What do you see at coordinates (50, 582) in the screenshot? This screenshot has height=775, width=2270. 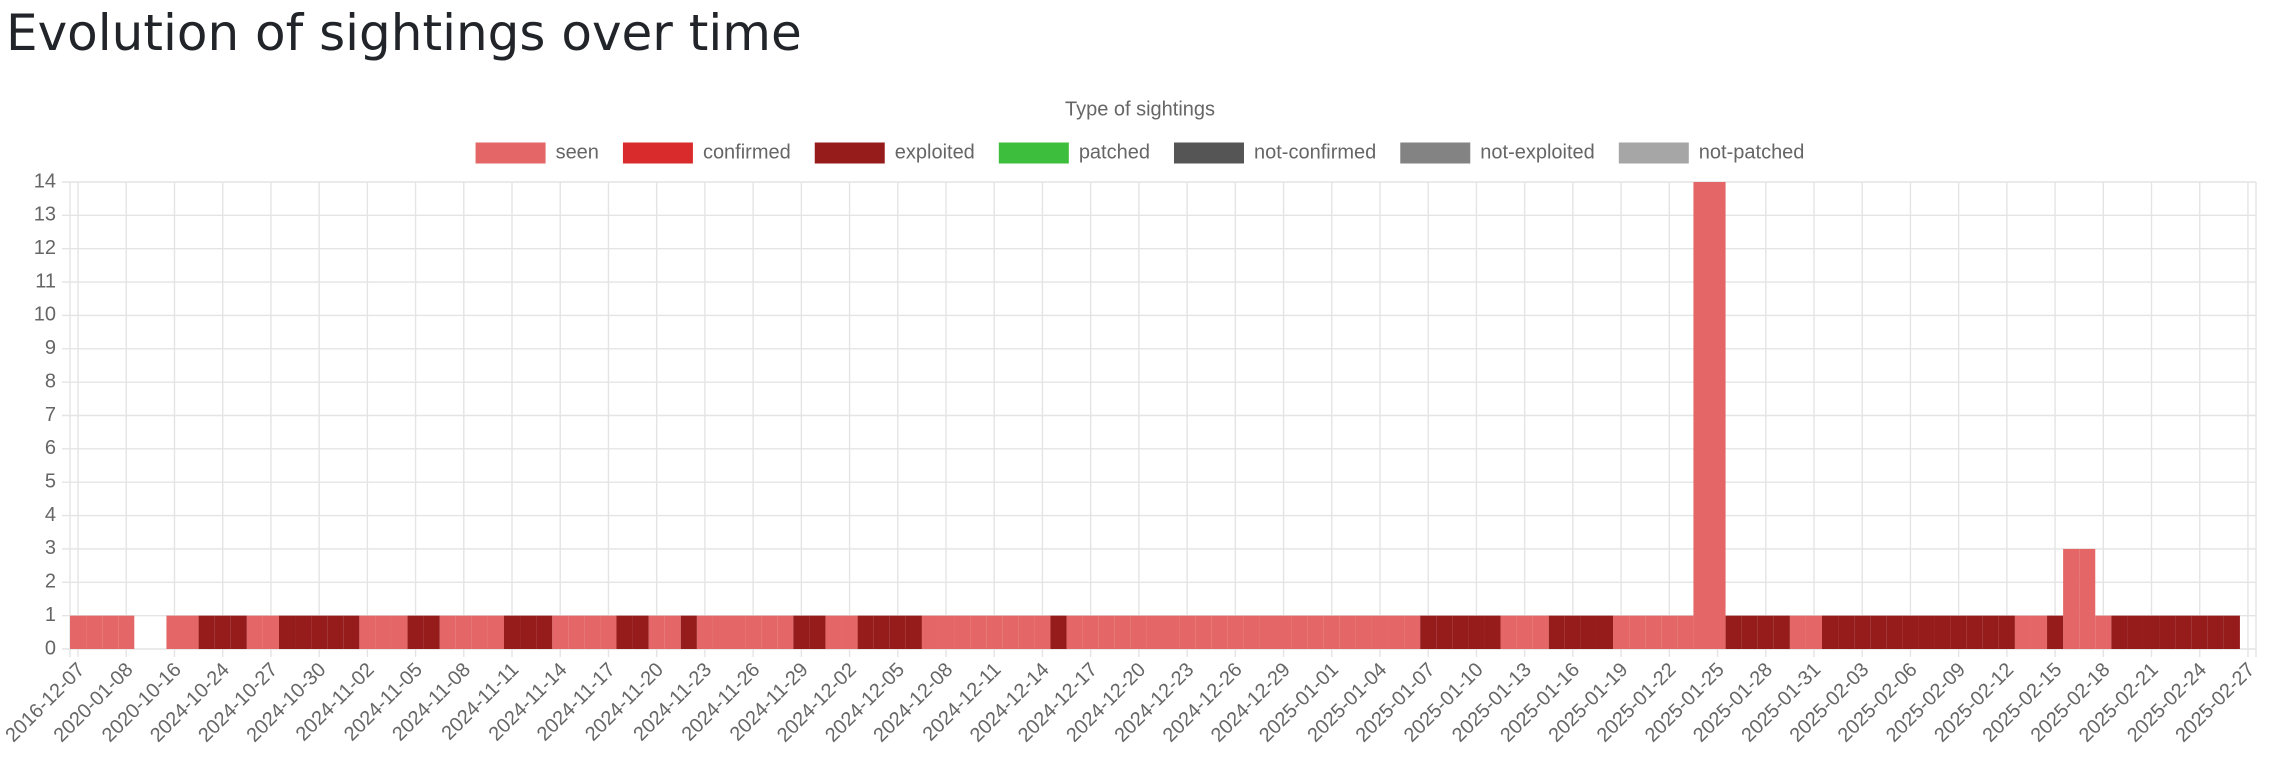 I see `y-tick-label: 2` at bounding box center [50, 582].